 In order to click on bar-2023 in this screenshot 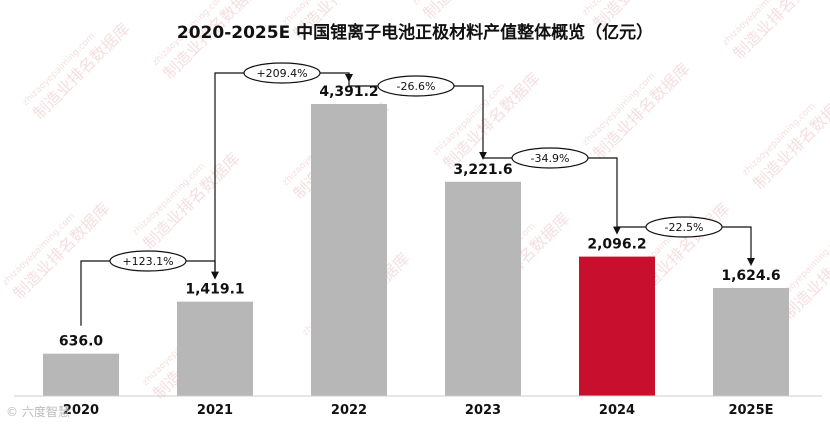, I will do `click(483, 288)`.